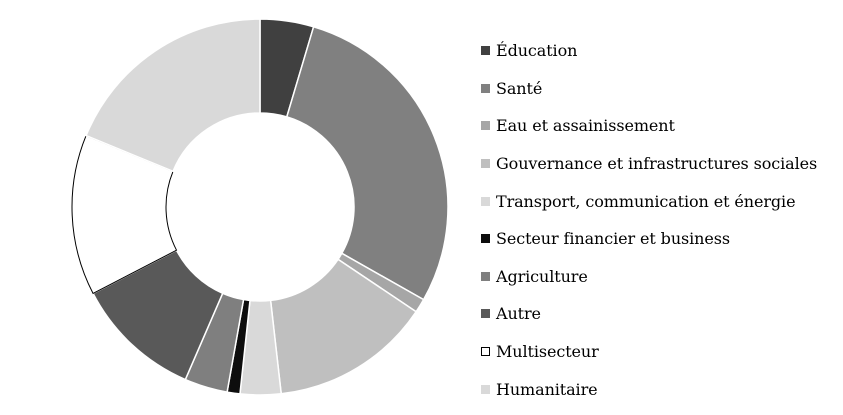 This screenshot has height=415, width=843. I want to click on legend-swatch-eau-assainissement, so click(485, 126).